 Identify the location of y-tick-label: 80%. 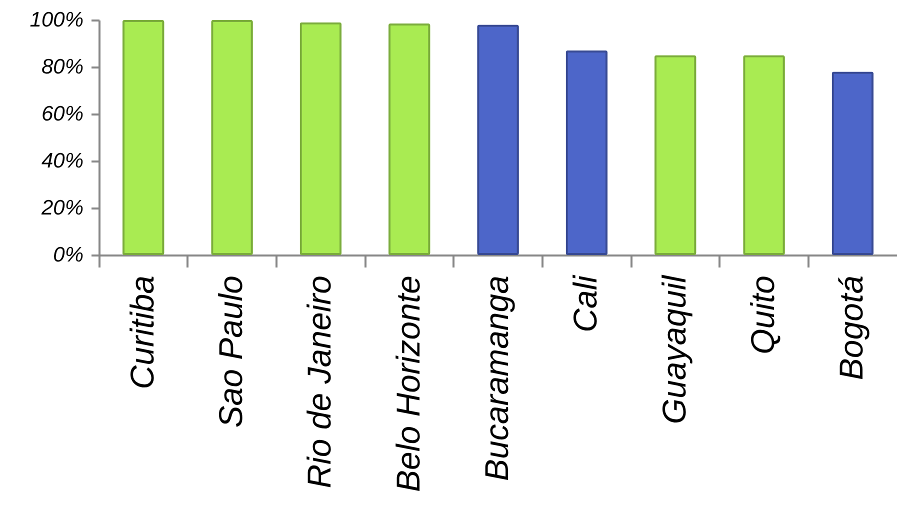
(62, 67).